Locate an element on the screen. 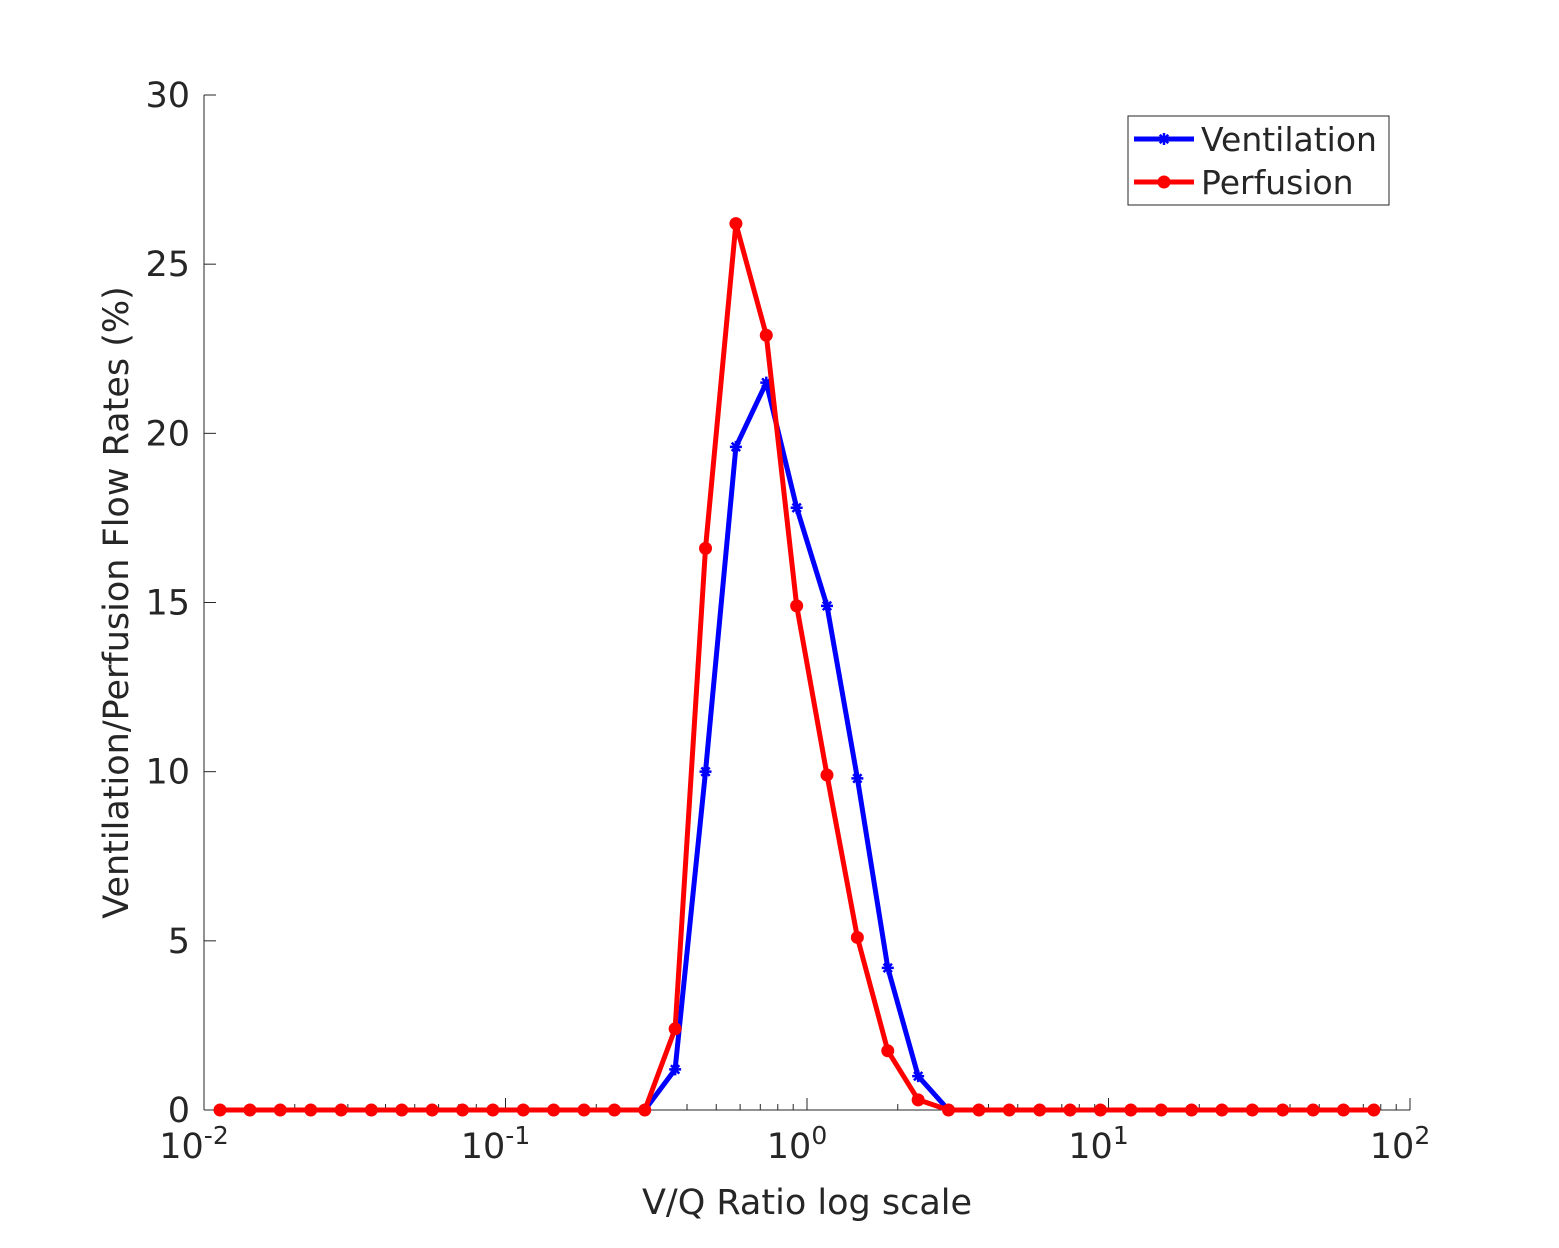 The image size is (1559, 1248). x-tick-label: 10⁻¹ is located at coordinates (495, 1144).